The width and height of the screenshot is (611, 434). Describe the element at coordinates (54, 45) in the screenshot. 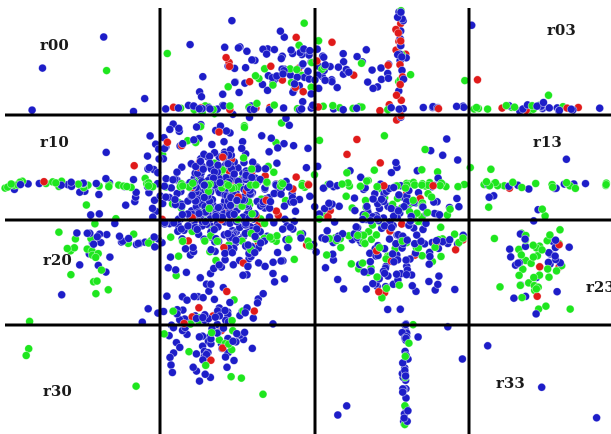

I see `region-label-r00: r00` at that location.